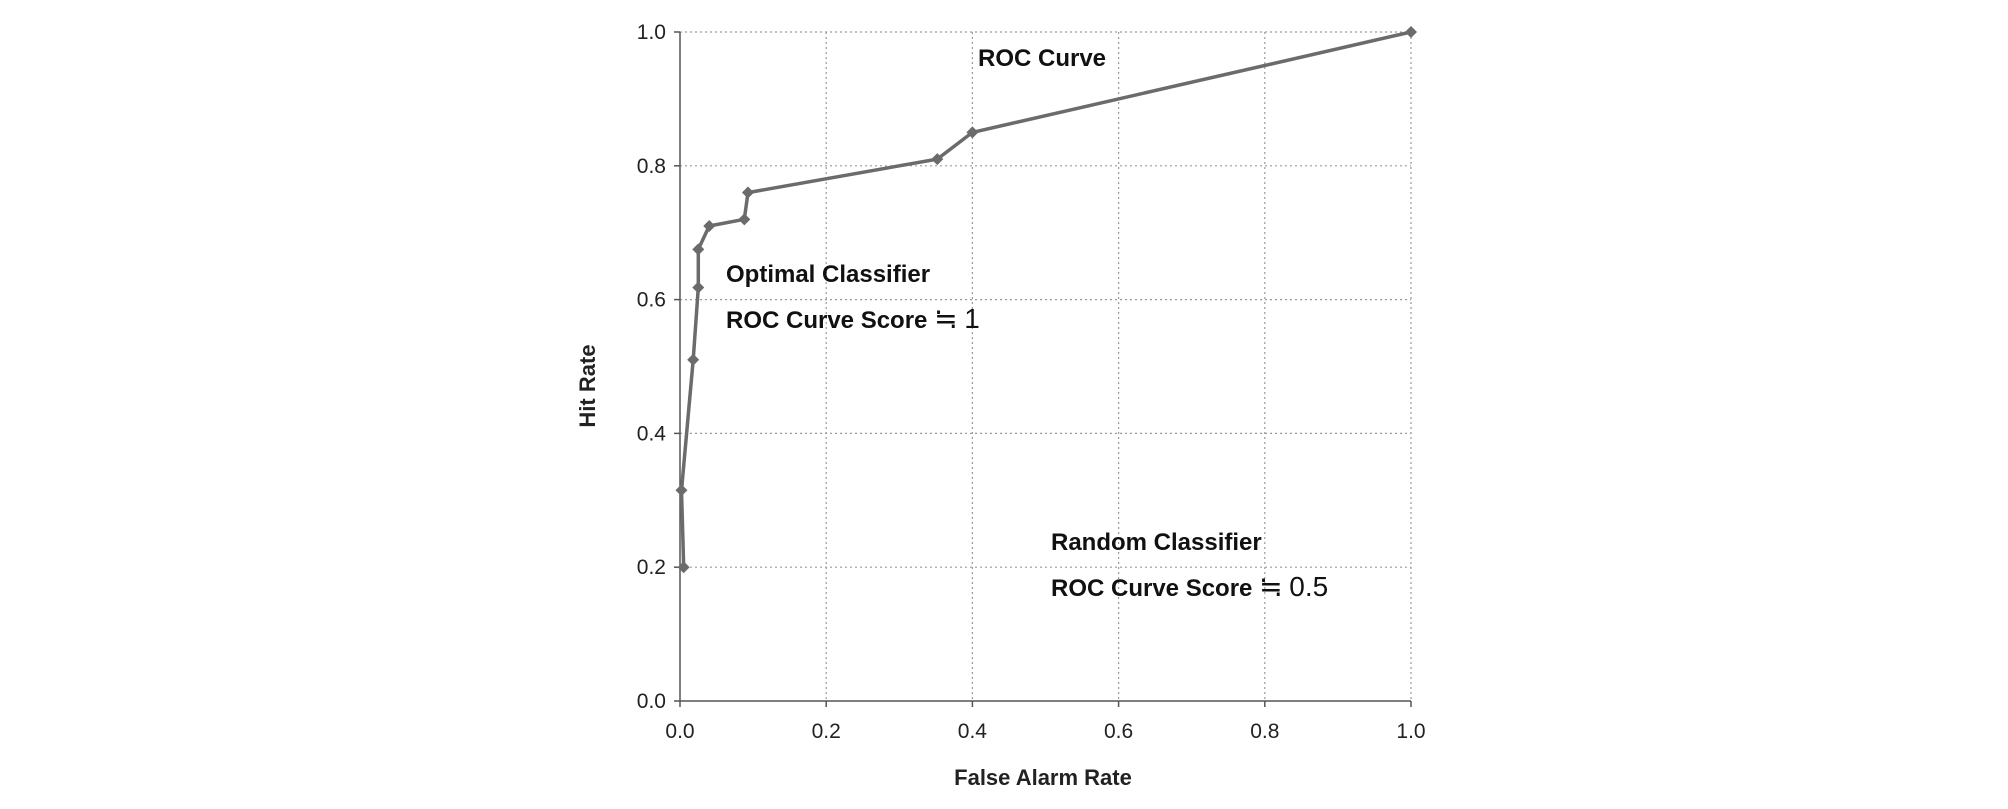 This screenshot has width=2008, height=809. Describe the element at coordinates (1045, 731) in the screenshot. I see `x-tick-labels: 0.0 0.2 0.4 0.6 0.8 1.0` at that location.